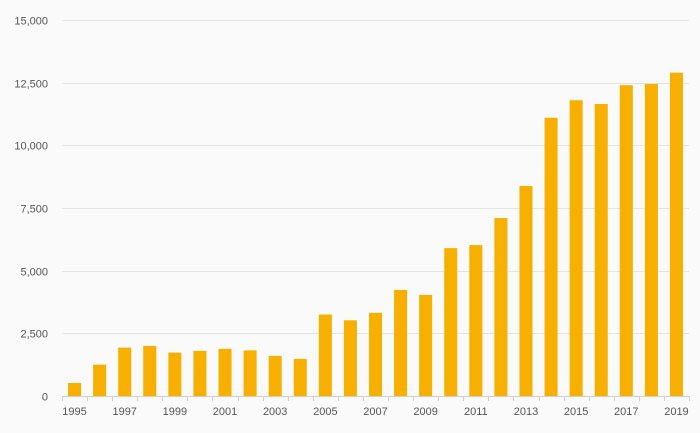  What do you see at coordinates (350, 358) in the screenshot?
I see `bar-2006` at bounding box center [350, 358].